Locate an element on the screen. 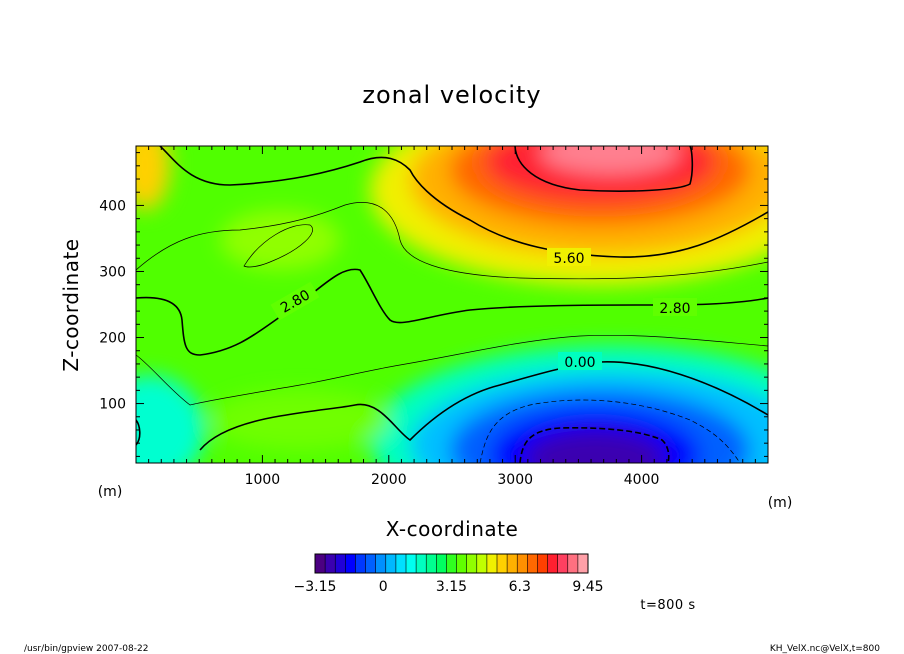 The width and height of the screenshot is (904, 654). contour-max-closed is located at coordinates (604, 169).